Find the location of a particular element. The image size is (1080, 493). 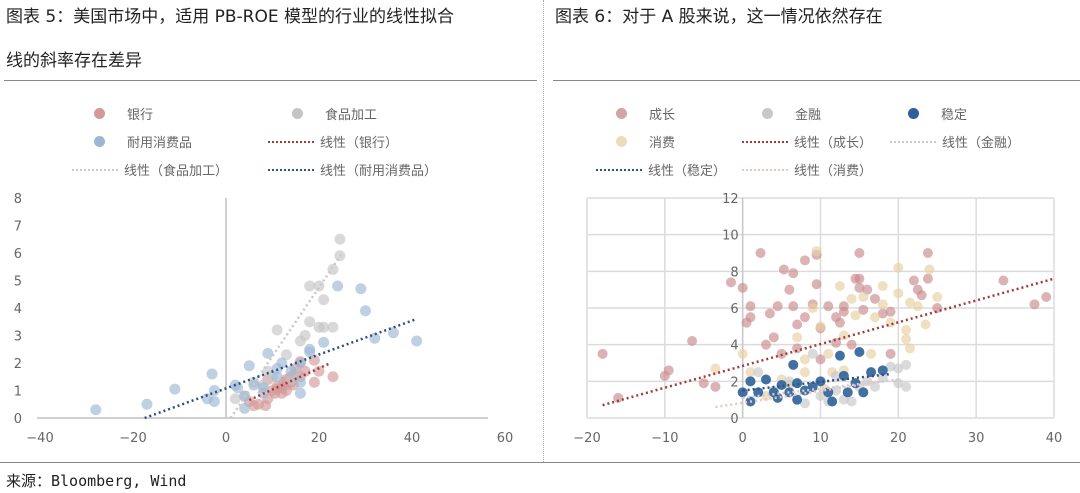

legend-item: 消费 is located at coordinates (645, 141).